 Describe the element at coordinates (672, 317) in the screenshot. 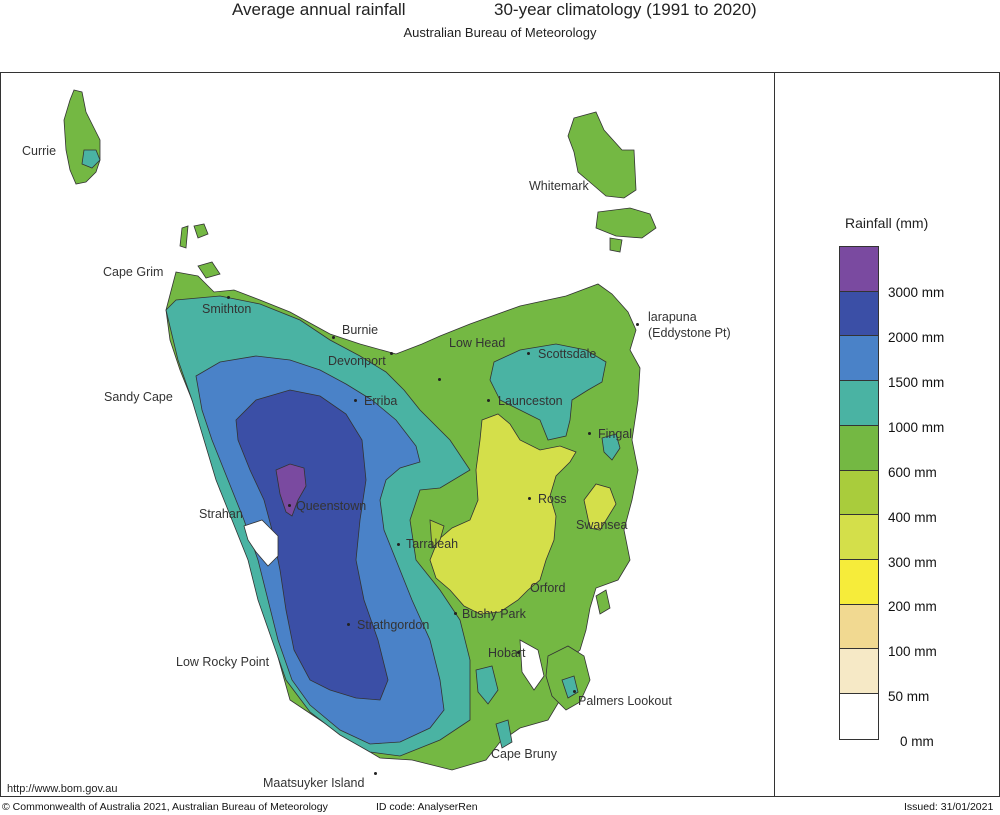

I see `place-label: larapuna` at that location.